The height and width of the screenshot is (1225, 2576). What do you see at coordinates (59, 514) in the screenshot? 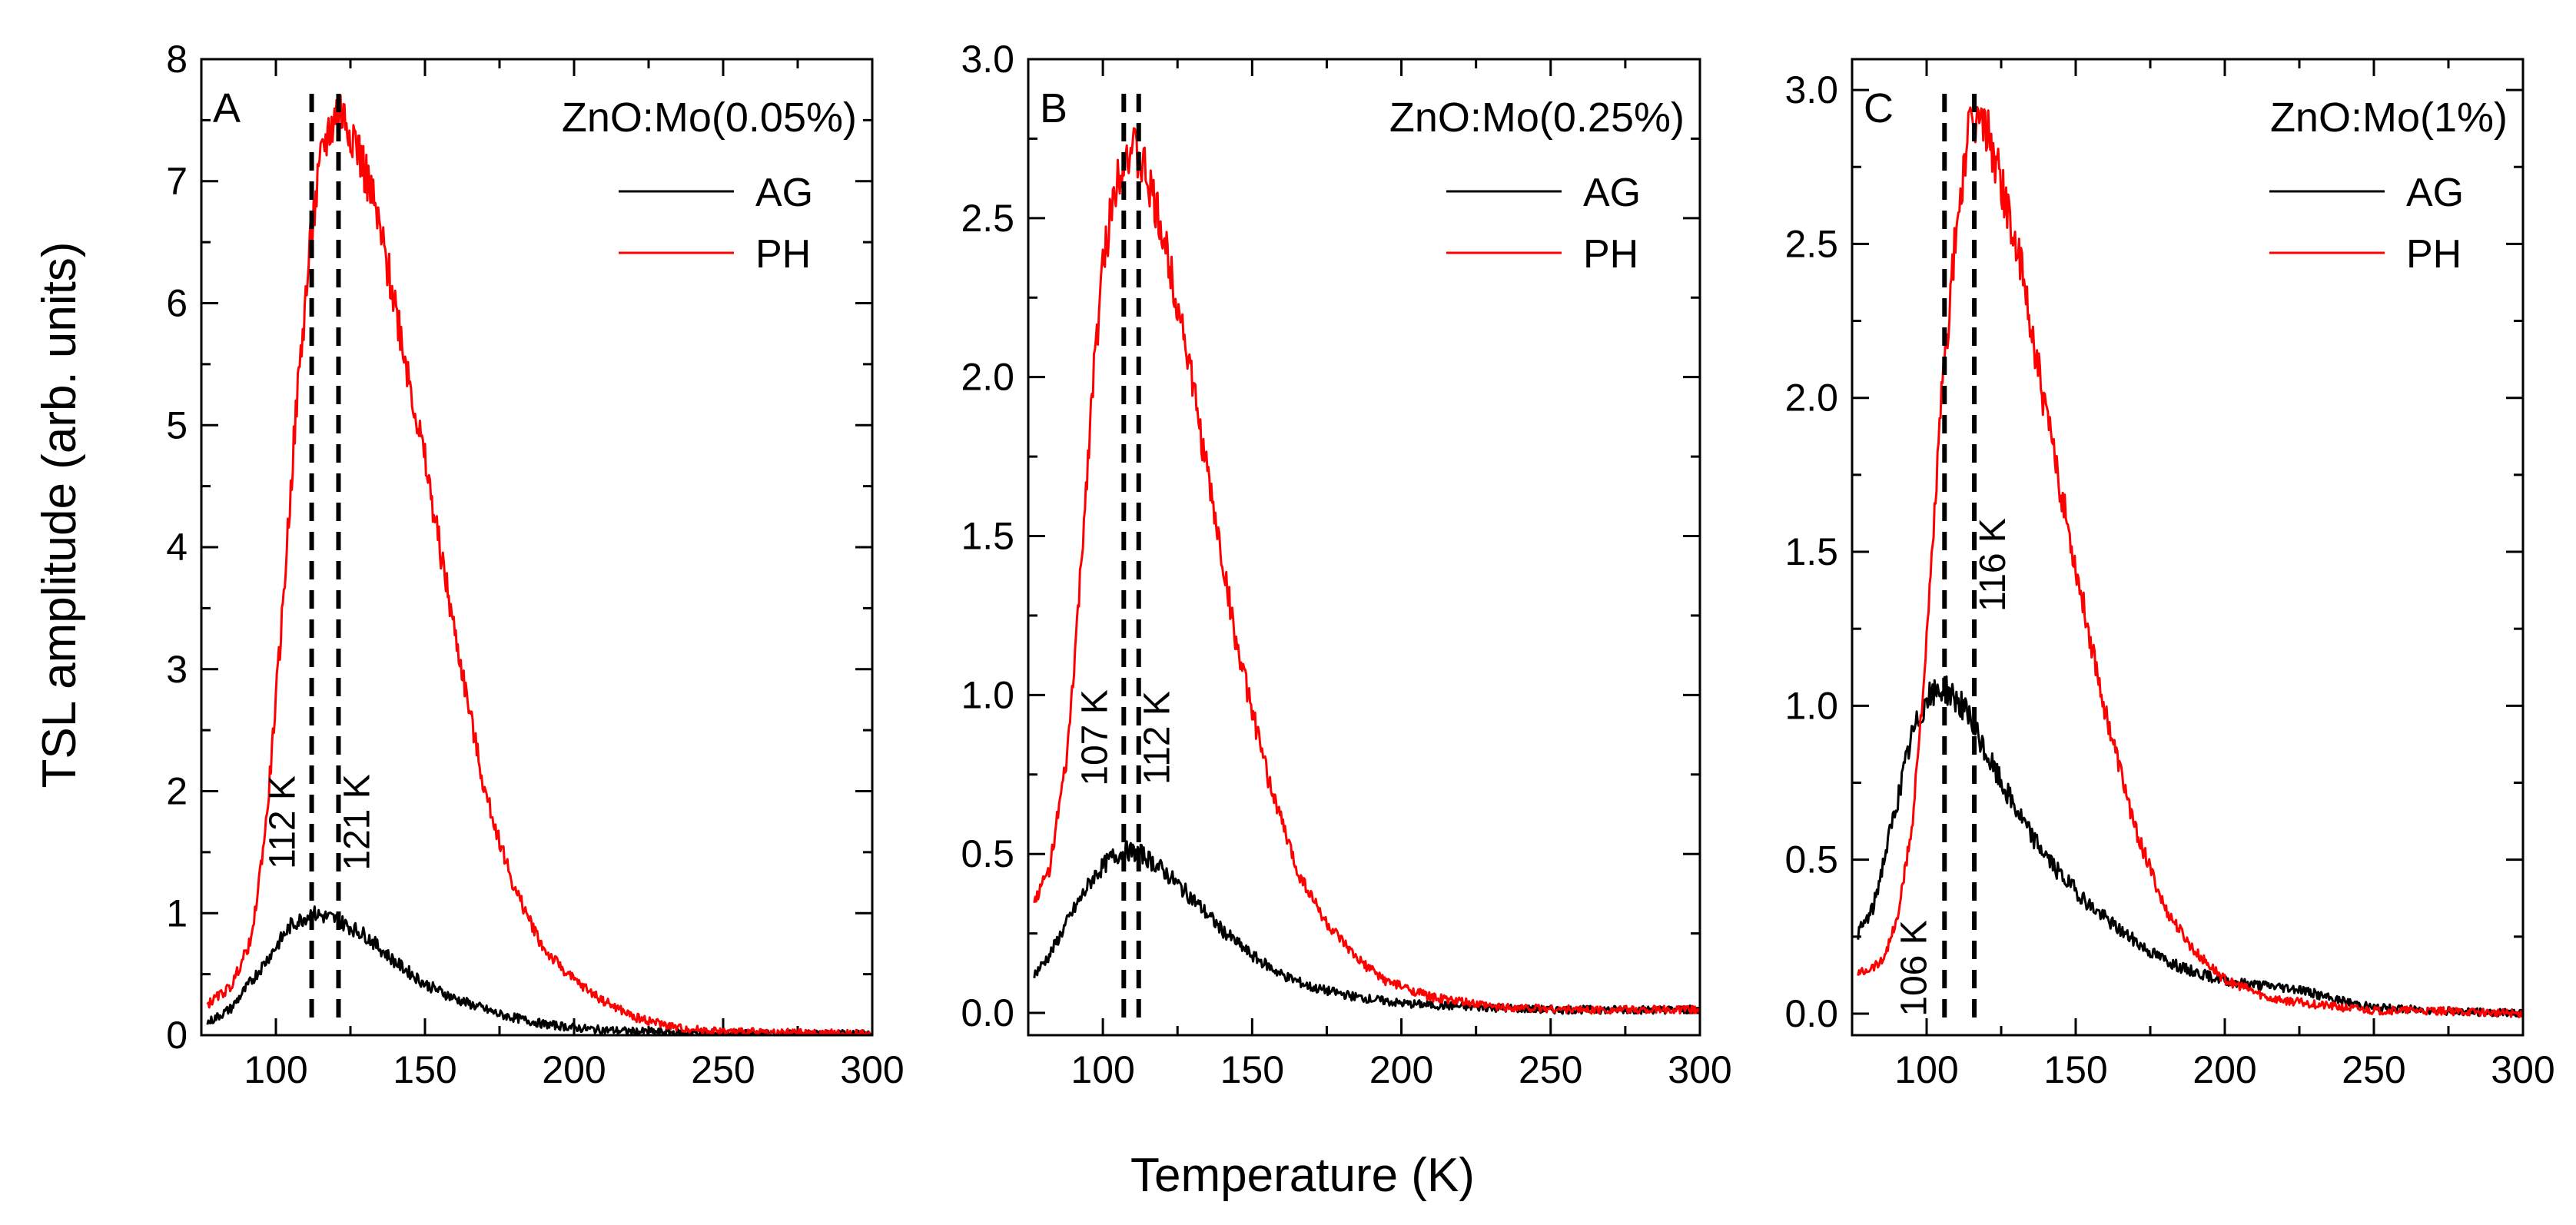
I see `y-axis-title: TSL amplitude (arb. units)` at bounding box center [59, 514].